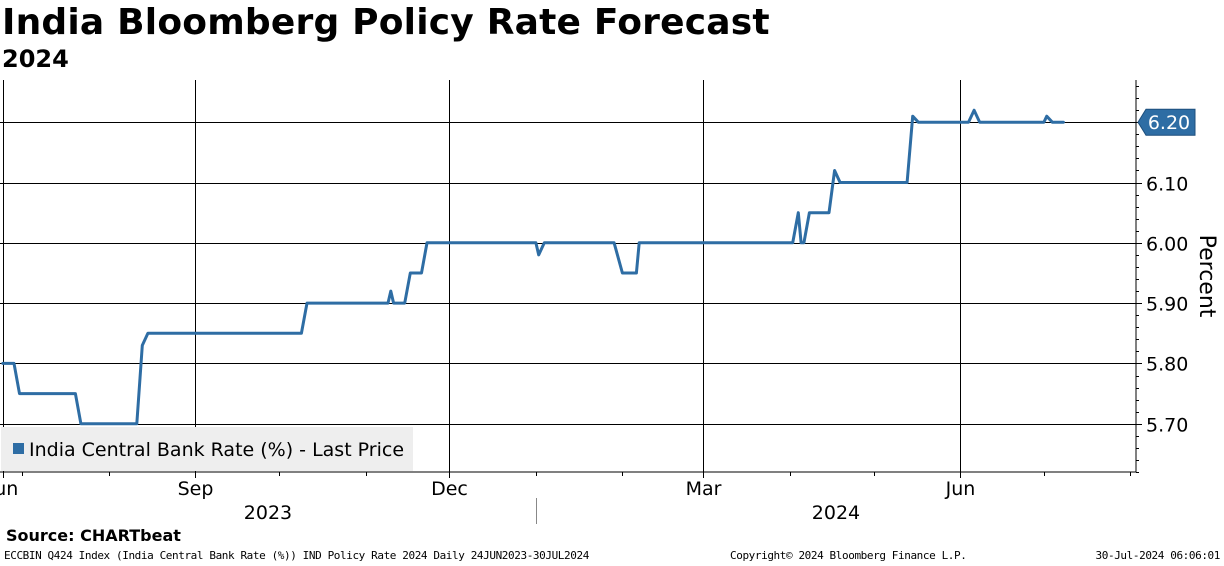 This screenshot has height=566, width=1224. I want to click on x-axis: Jun Sep Dec Mar Jun 2023 2024, so click(568, 497).